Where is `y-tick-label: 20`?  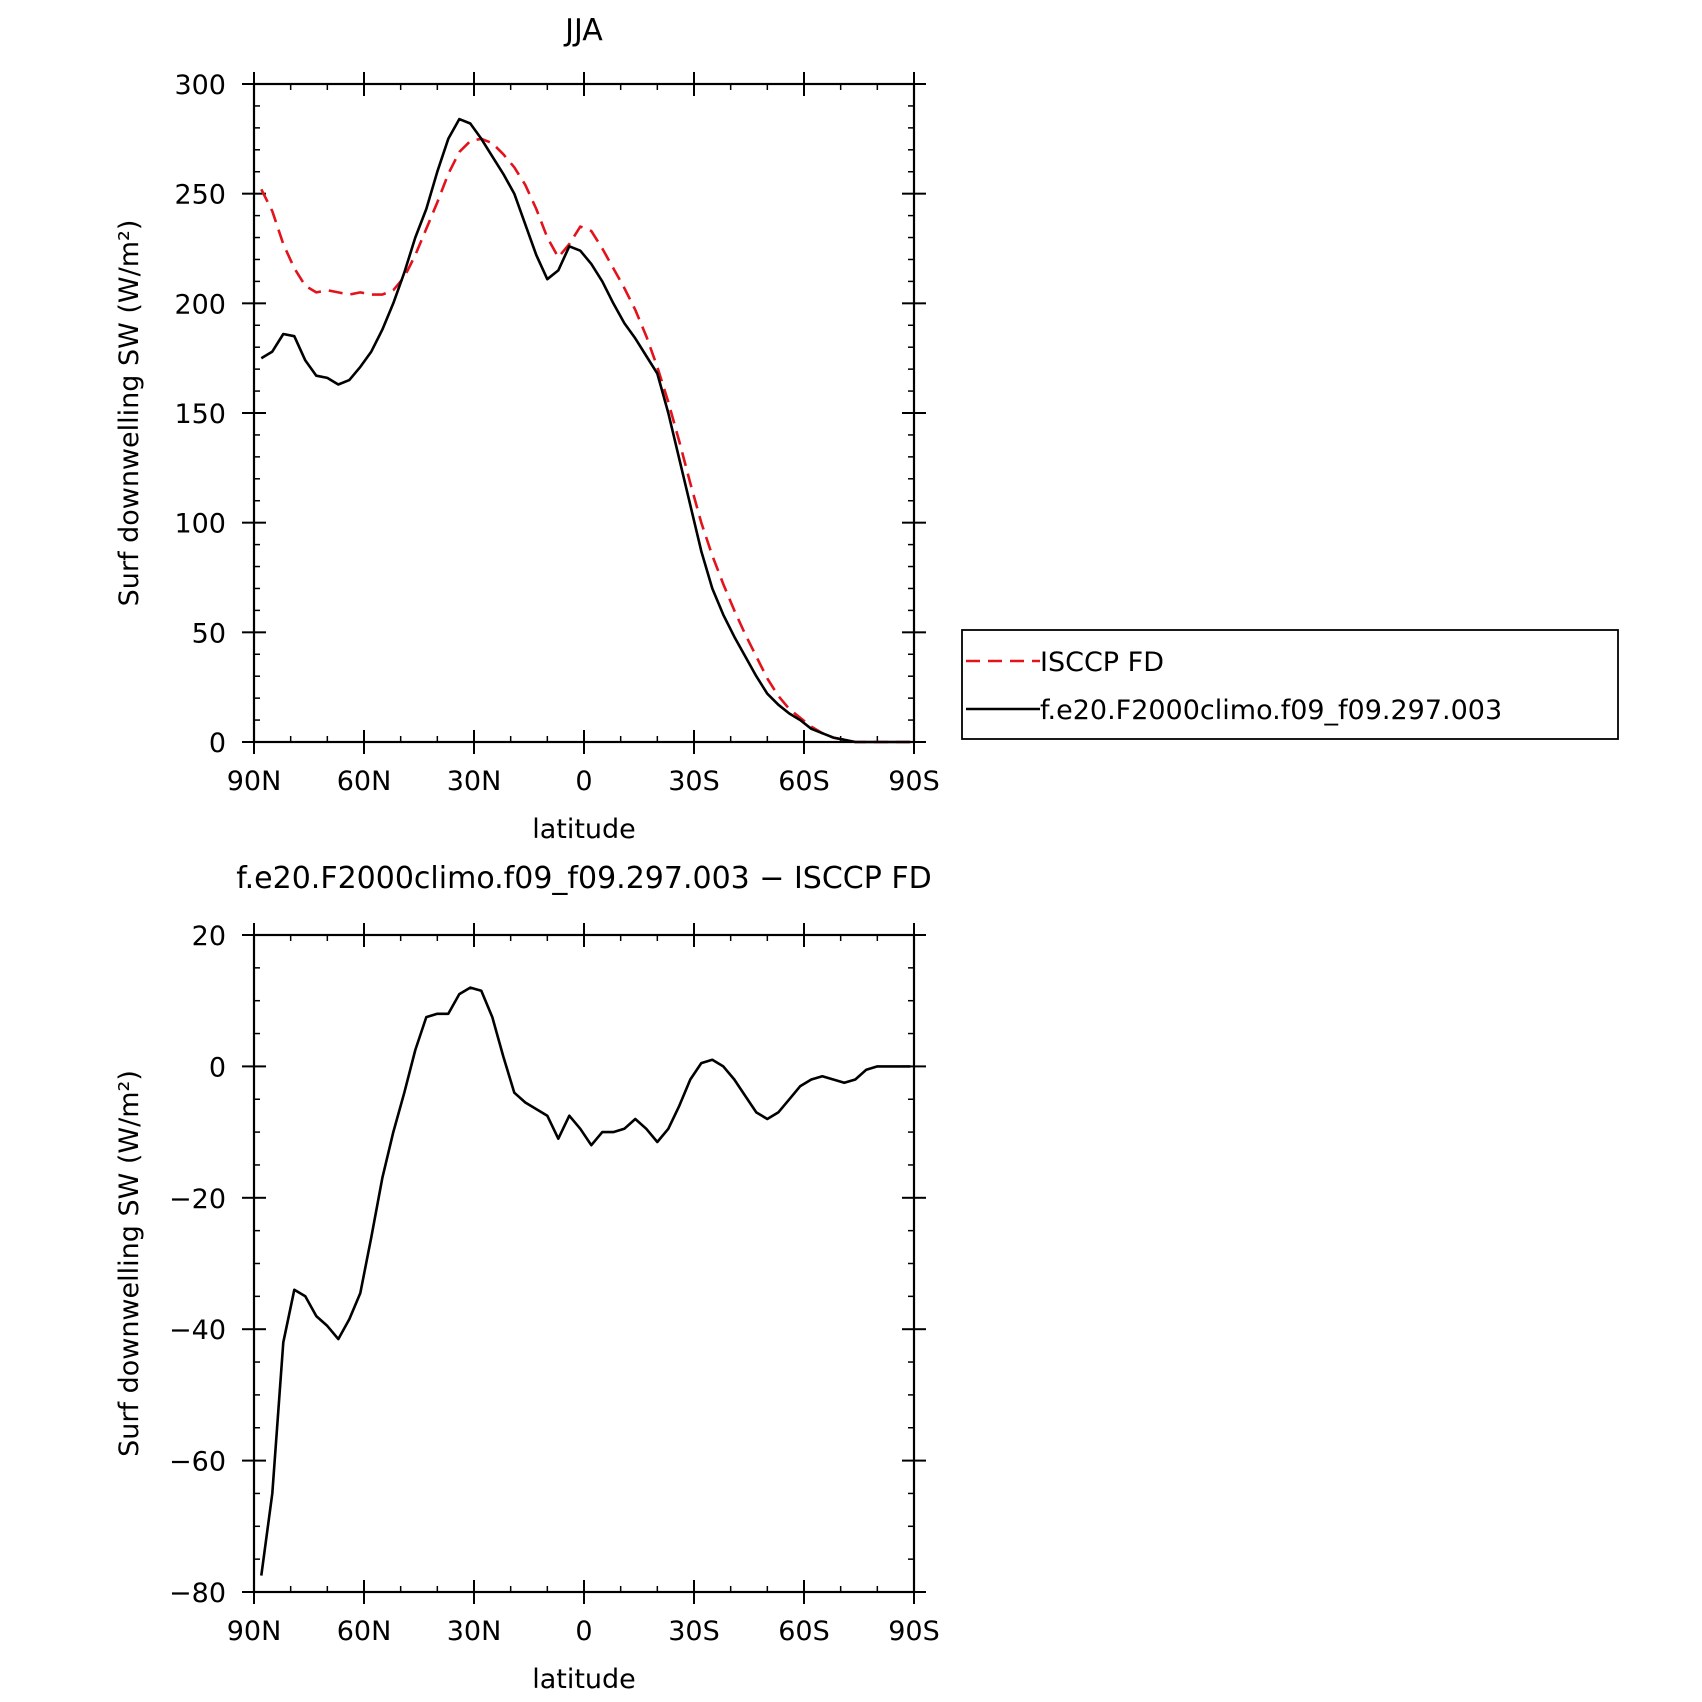 y-tick-label: 20 is located at coordinates (209, 936).